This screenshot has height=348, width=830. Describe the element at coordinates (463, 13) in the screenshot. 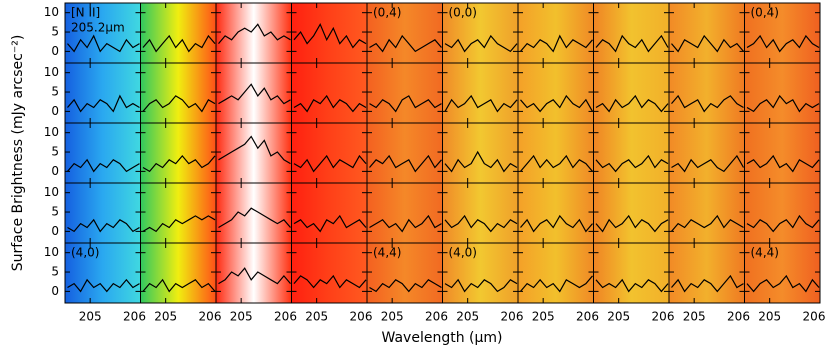

I see `panel-label: (0,0)` at that location.